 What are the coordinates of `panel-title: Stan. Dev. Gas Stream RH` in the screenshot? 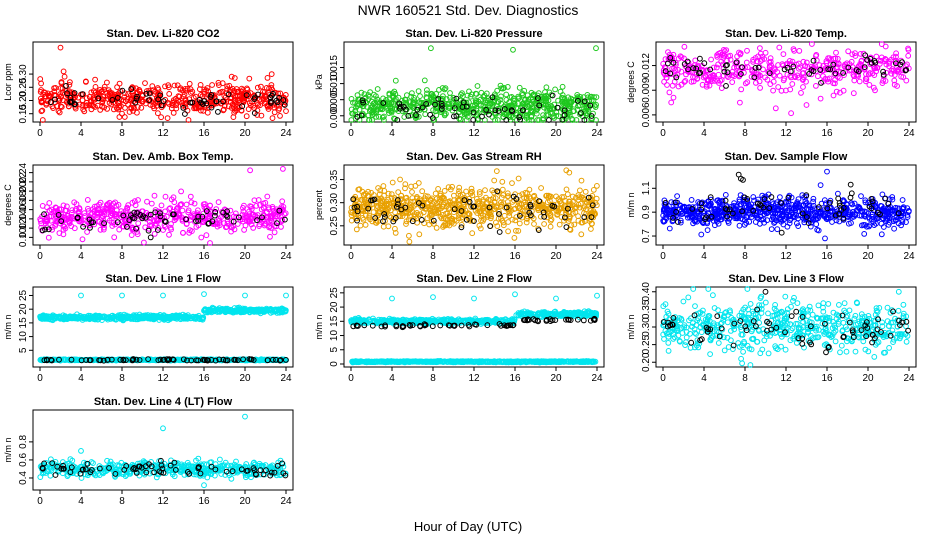 It's located at (474, 157).